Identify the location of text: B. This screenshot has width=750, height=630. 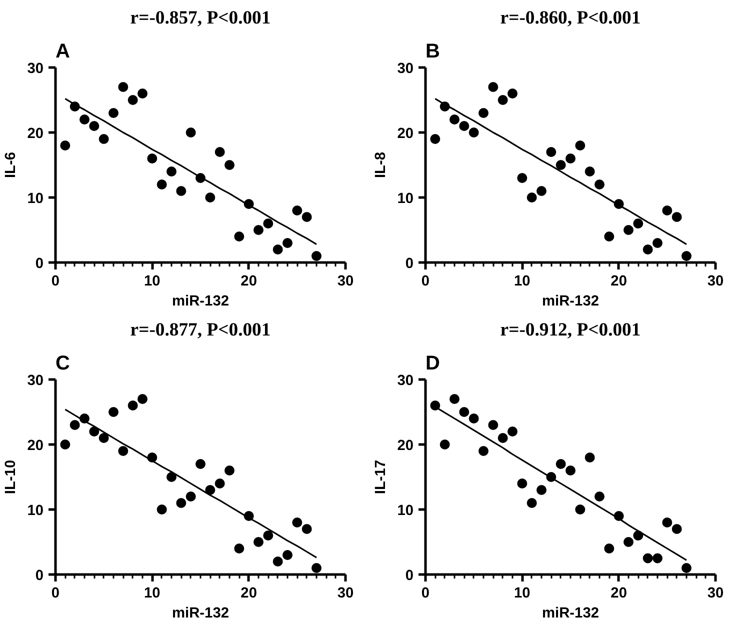
(433, 51).